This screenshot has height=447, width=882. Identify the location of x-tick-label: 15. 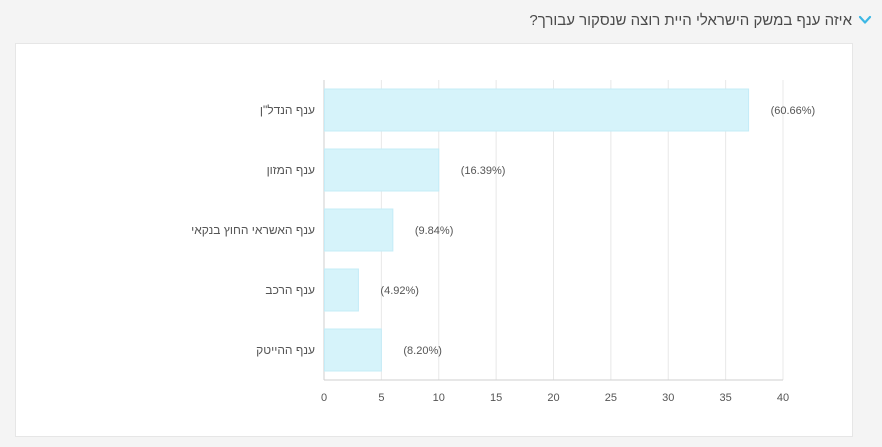
(496, 398).